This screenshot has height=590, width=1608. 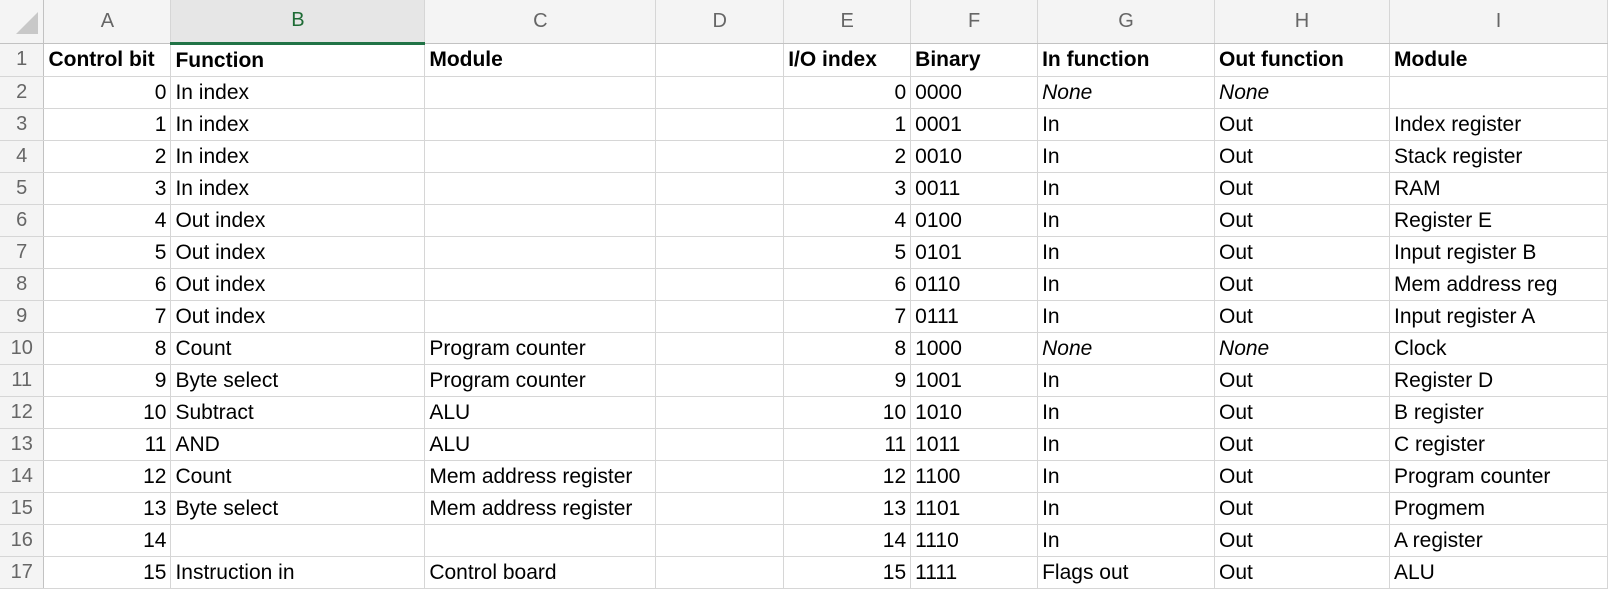 What do you see at coordinates (720, 316) in the screenshot?
I see `cell-d9` at bounding box center [720, 316].